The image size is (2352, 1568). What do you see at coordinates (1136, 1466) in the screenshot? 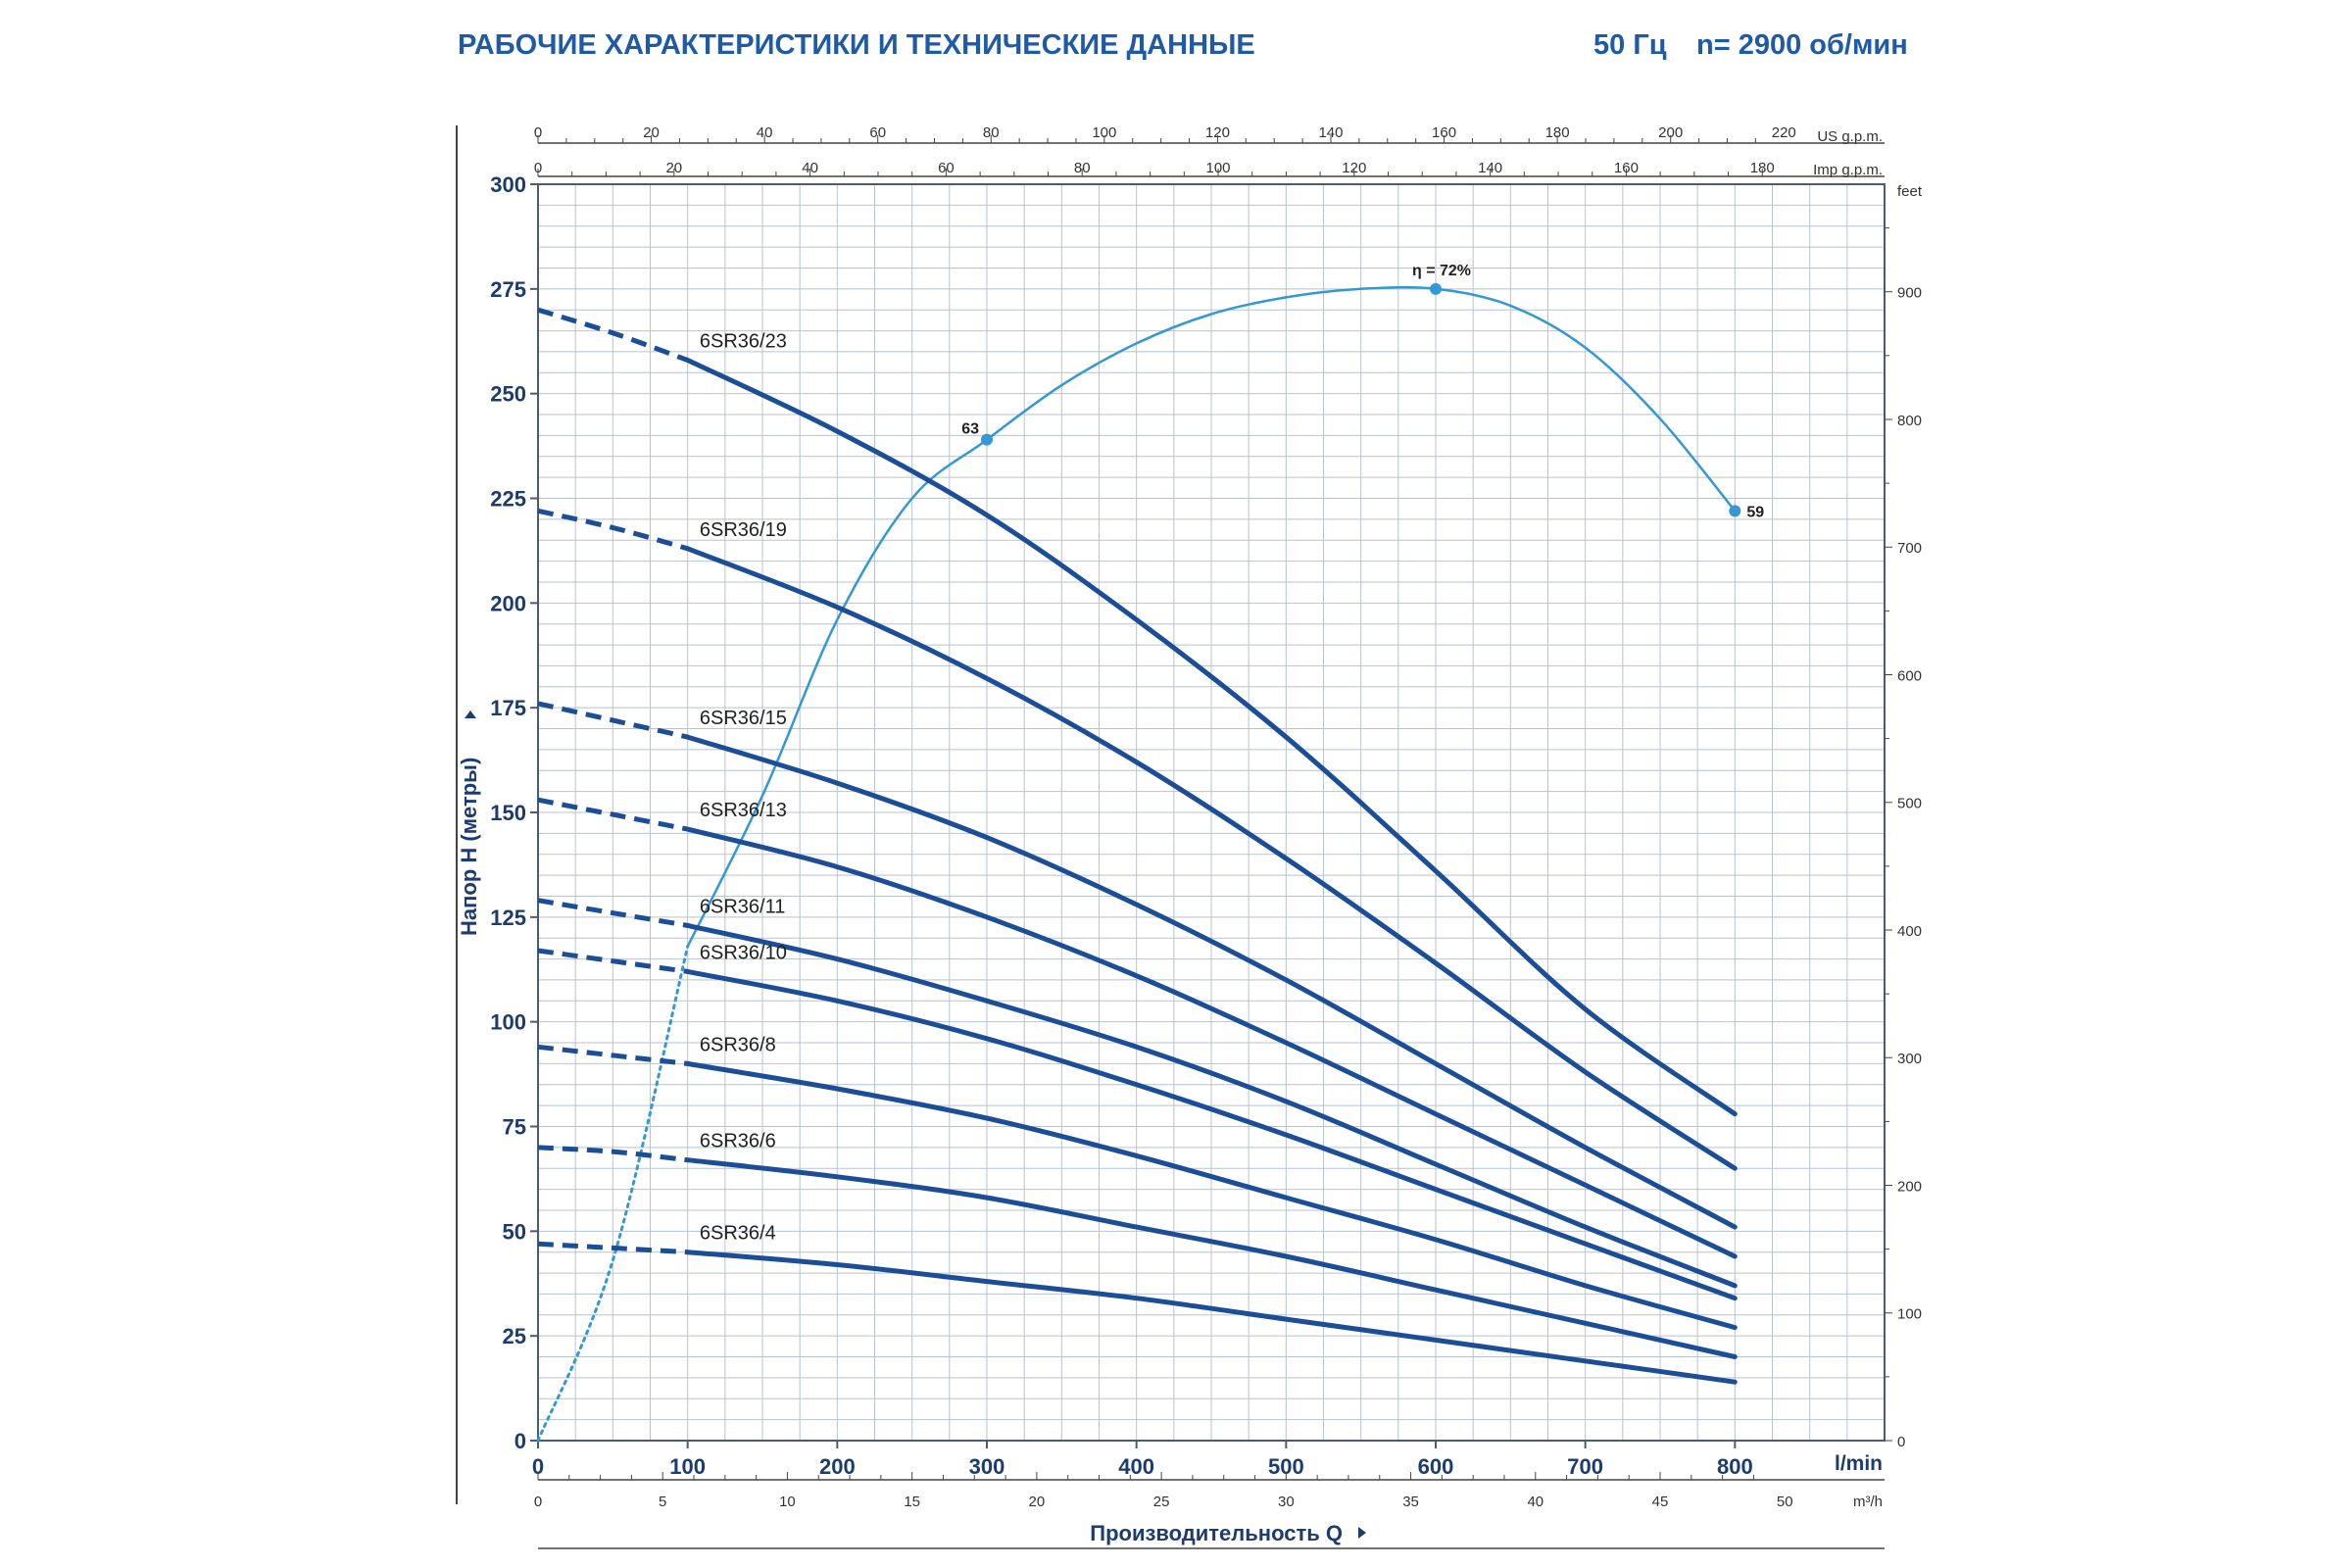
I see `x-tick-label: 400` at bounding box center [1136, 1466].